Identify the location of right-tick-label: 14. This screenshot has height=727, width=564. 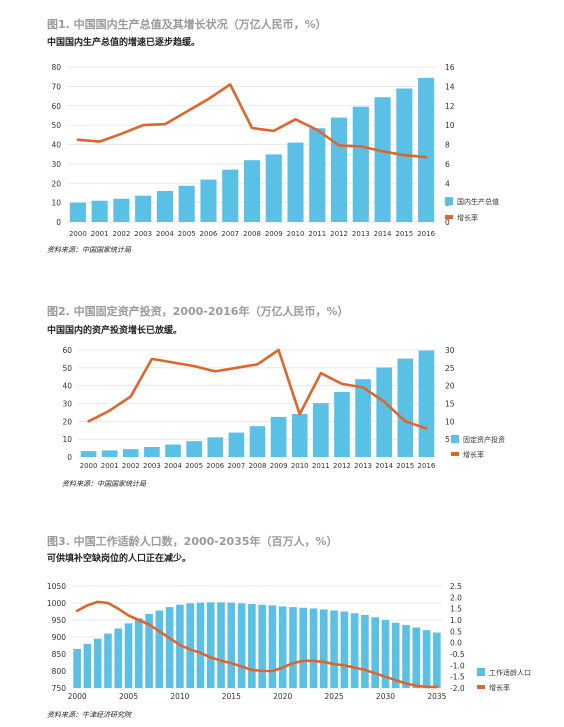
(450, 86).